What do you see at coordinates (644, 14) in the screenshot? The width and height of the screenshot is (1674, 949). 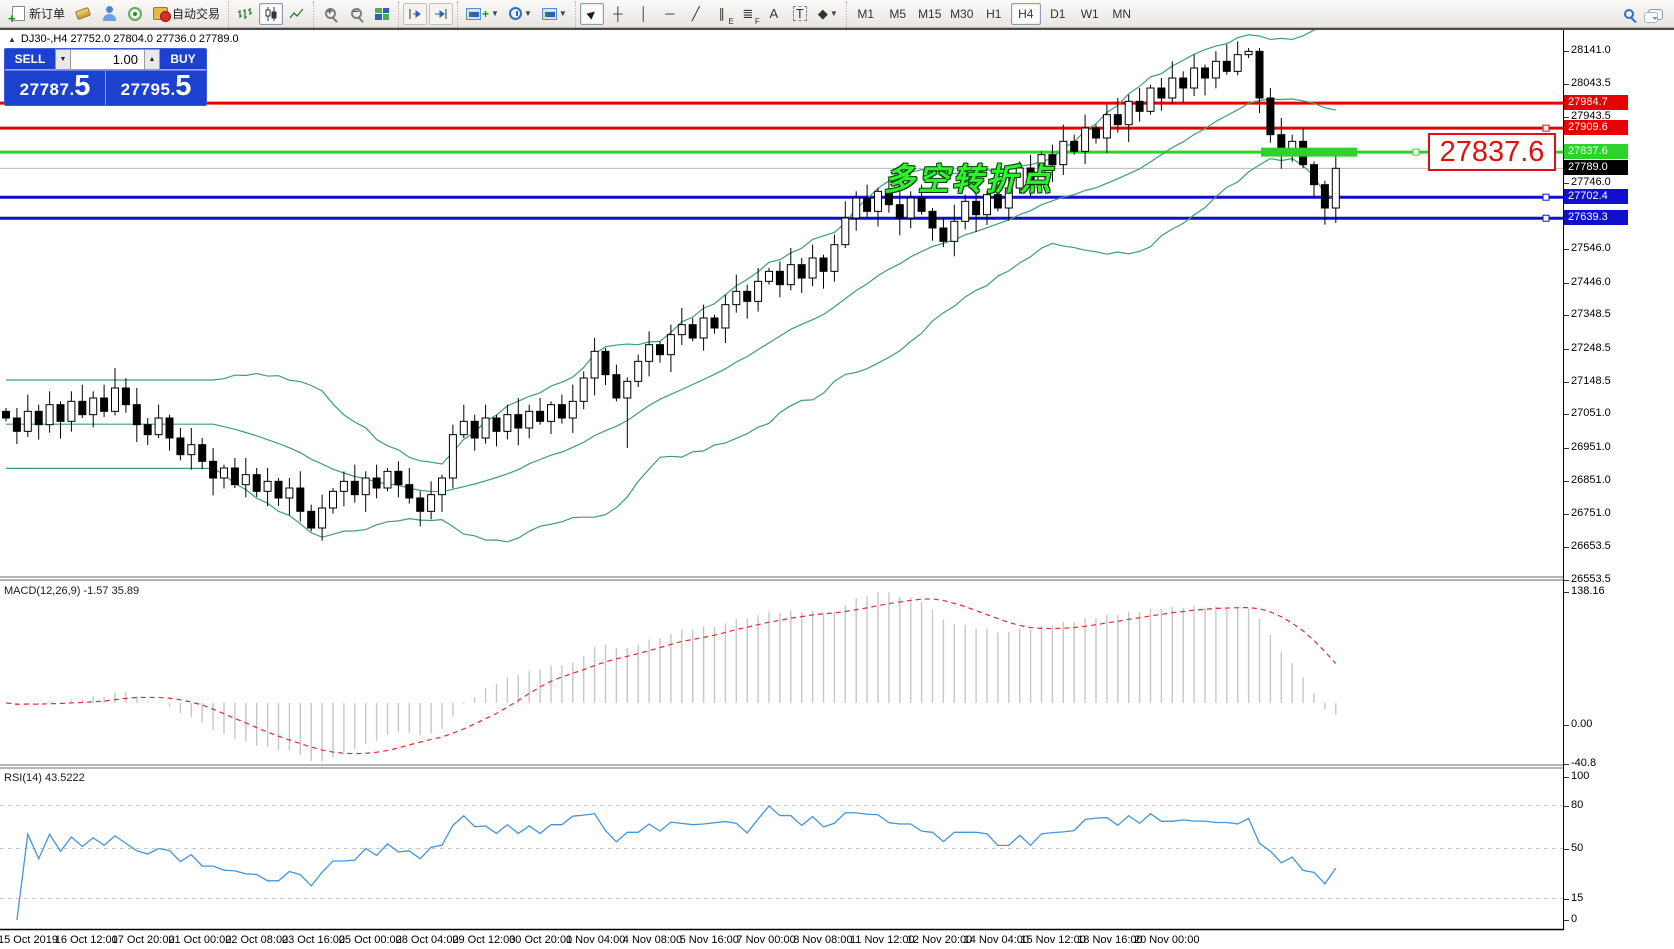 I see `vertical-line-button: │` at bounding box center [644, 14].